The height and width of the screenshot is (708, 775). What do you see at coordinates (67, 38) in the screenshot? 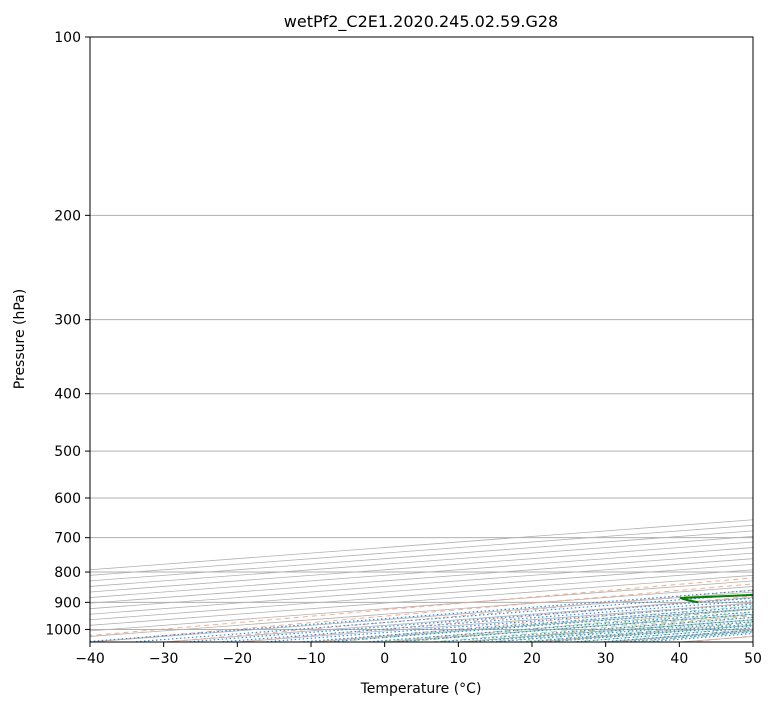
I see `y-tick-label: 100` at bounding box center [67, 38].